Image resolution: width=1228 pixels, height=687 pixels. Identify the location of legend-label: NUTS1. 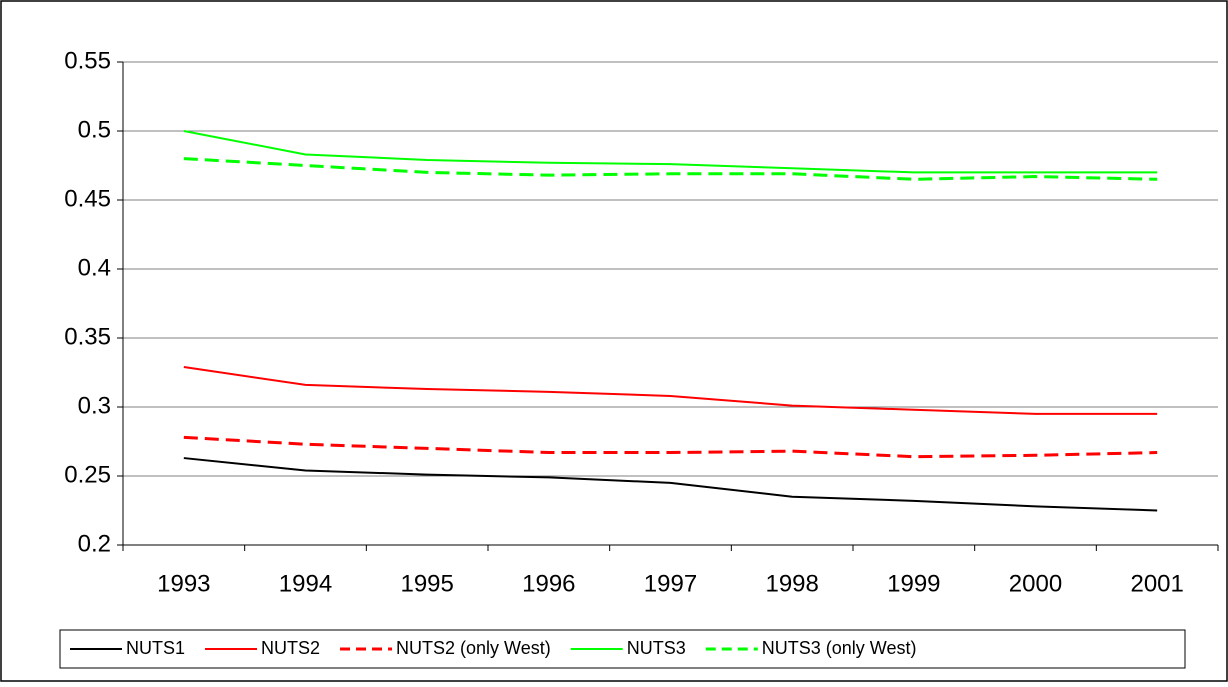
(155, 648).